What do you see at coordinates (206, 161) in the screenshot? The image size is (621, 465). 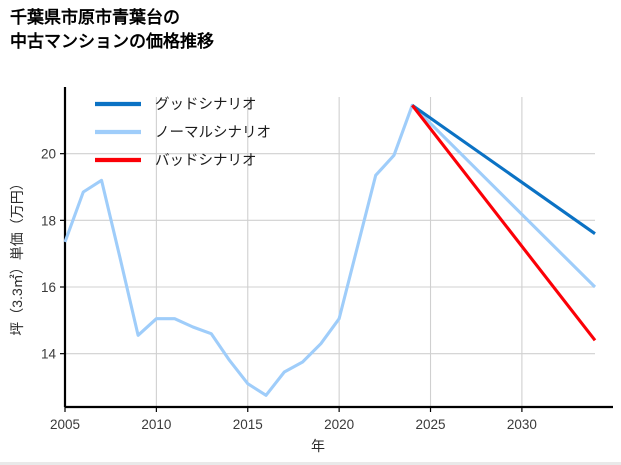 I see `legend-label-2: バッドシナリオ` at bounding box center [206, 161].